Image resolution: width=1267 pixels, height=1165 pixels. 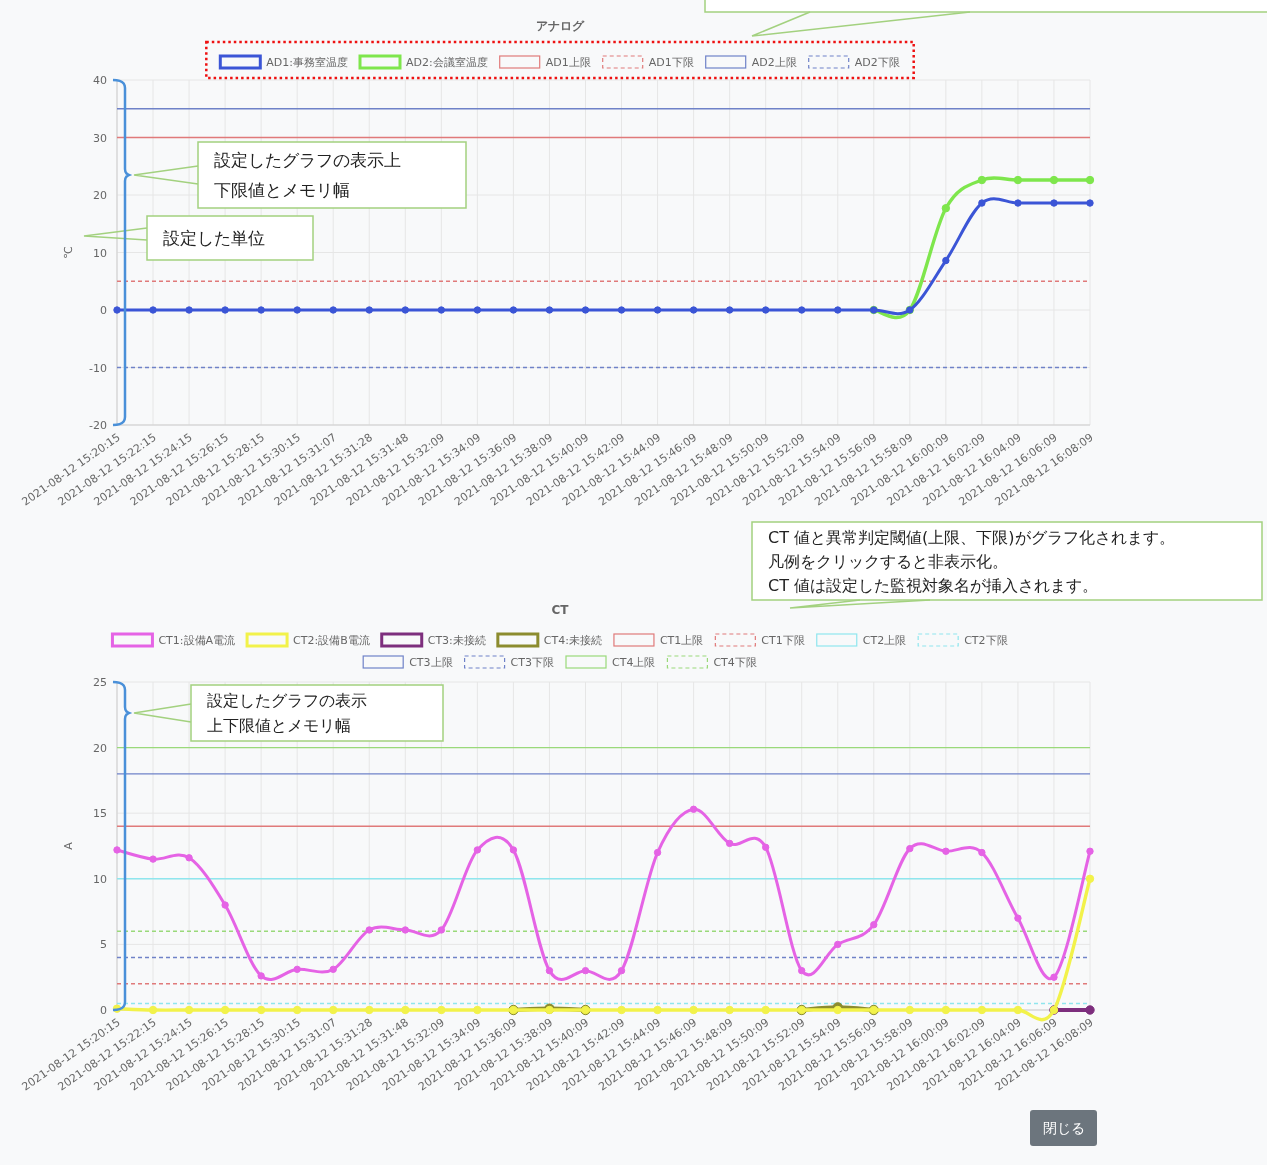 What do you see at coordinates (532, 662) in the screenshot?
I see `legend-label: CT3下限` at bounding box center [532, 662].